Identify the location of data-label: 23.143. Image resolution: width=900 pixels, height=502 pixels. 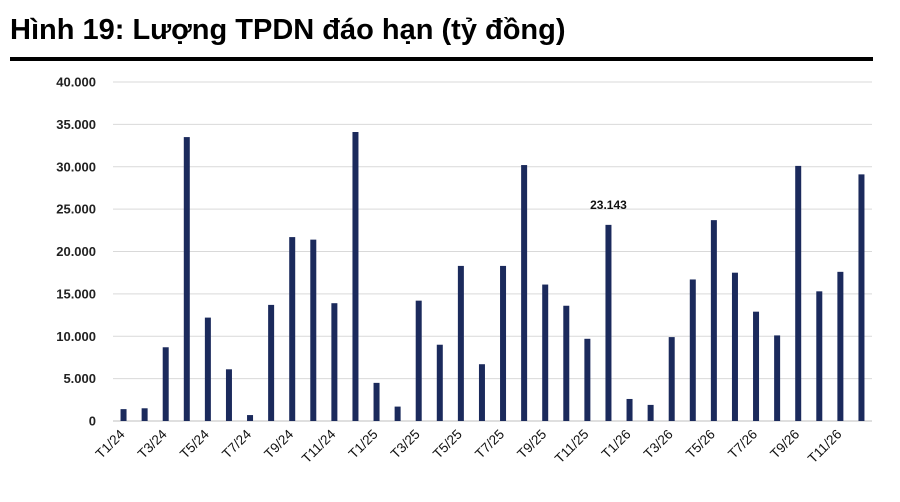
(608, 205).